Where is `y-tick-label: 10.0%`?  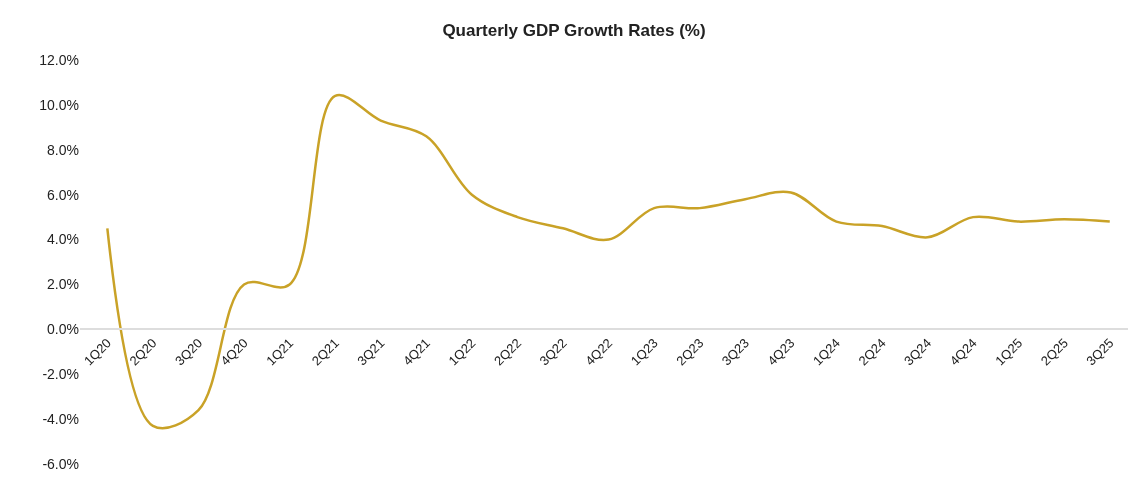
y-tick-label: 10.0% is located at coordinates (59, 104).